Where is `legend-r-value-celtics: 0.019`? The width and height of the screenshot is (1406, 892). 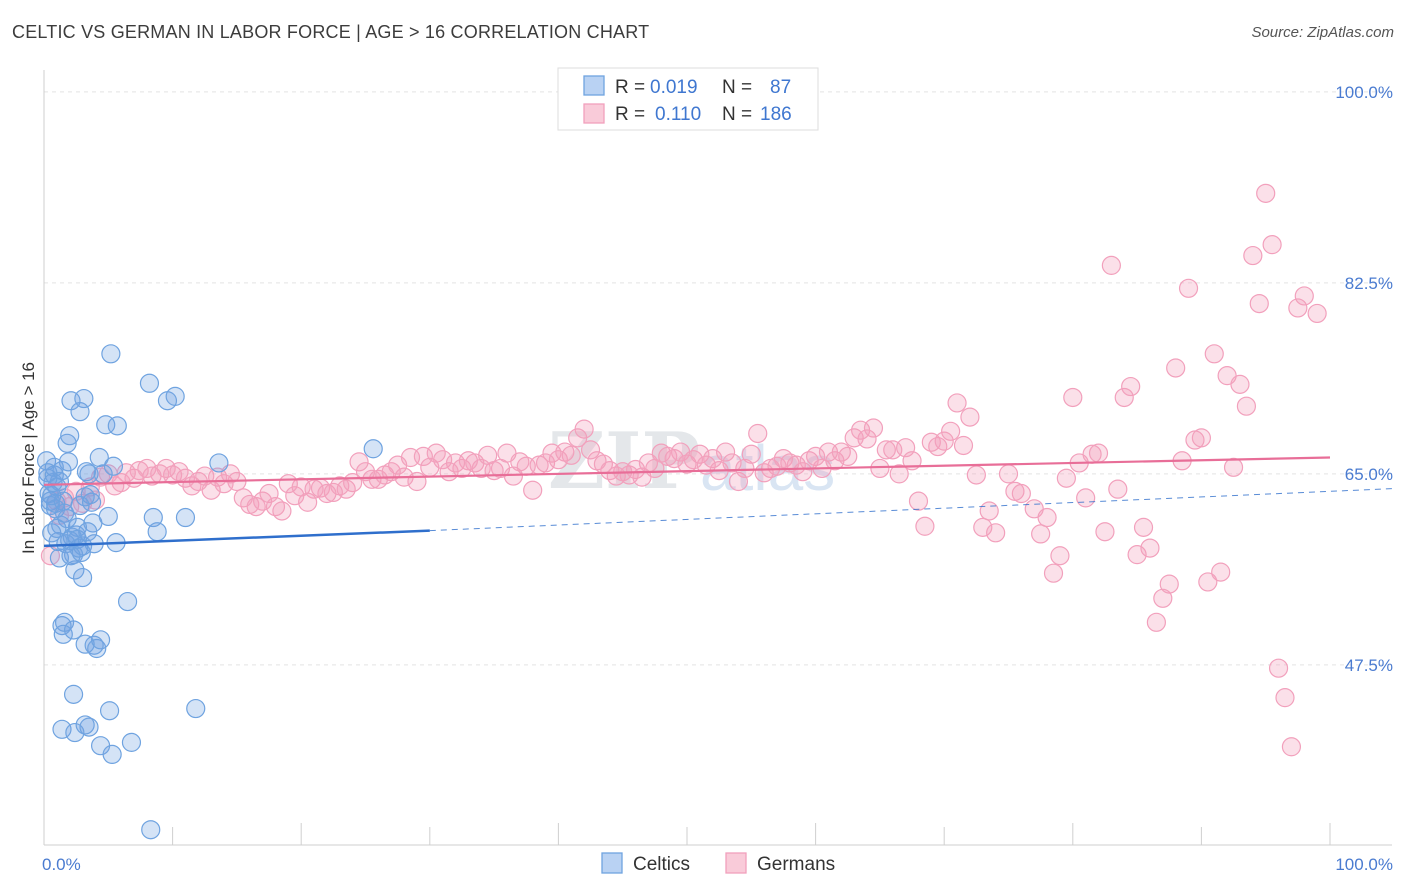 legend-r-value-celtics: 0.019 is located at coordinates (674, 87).